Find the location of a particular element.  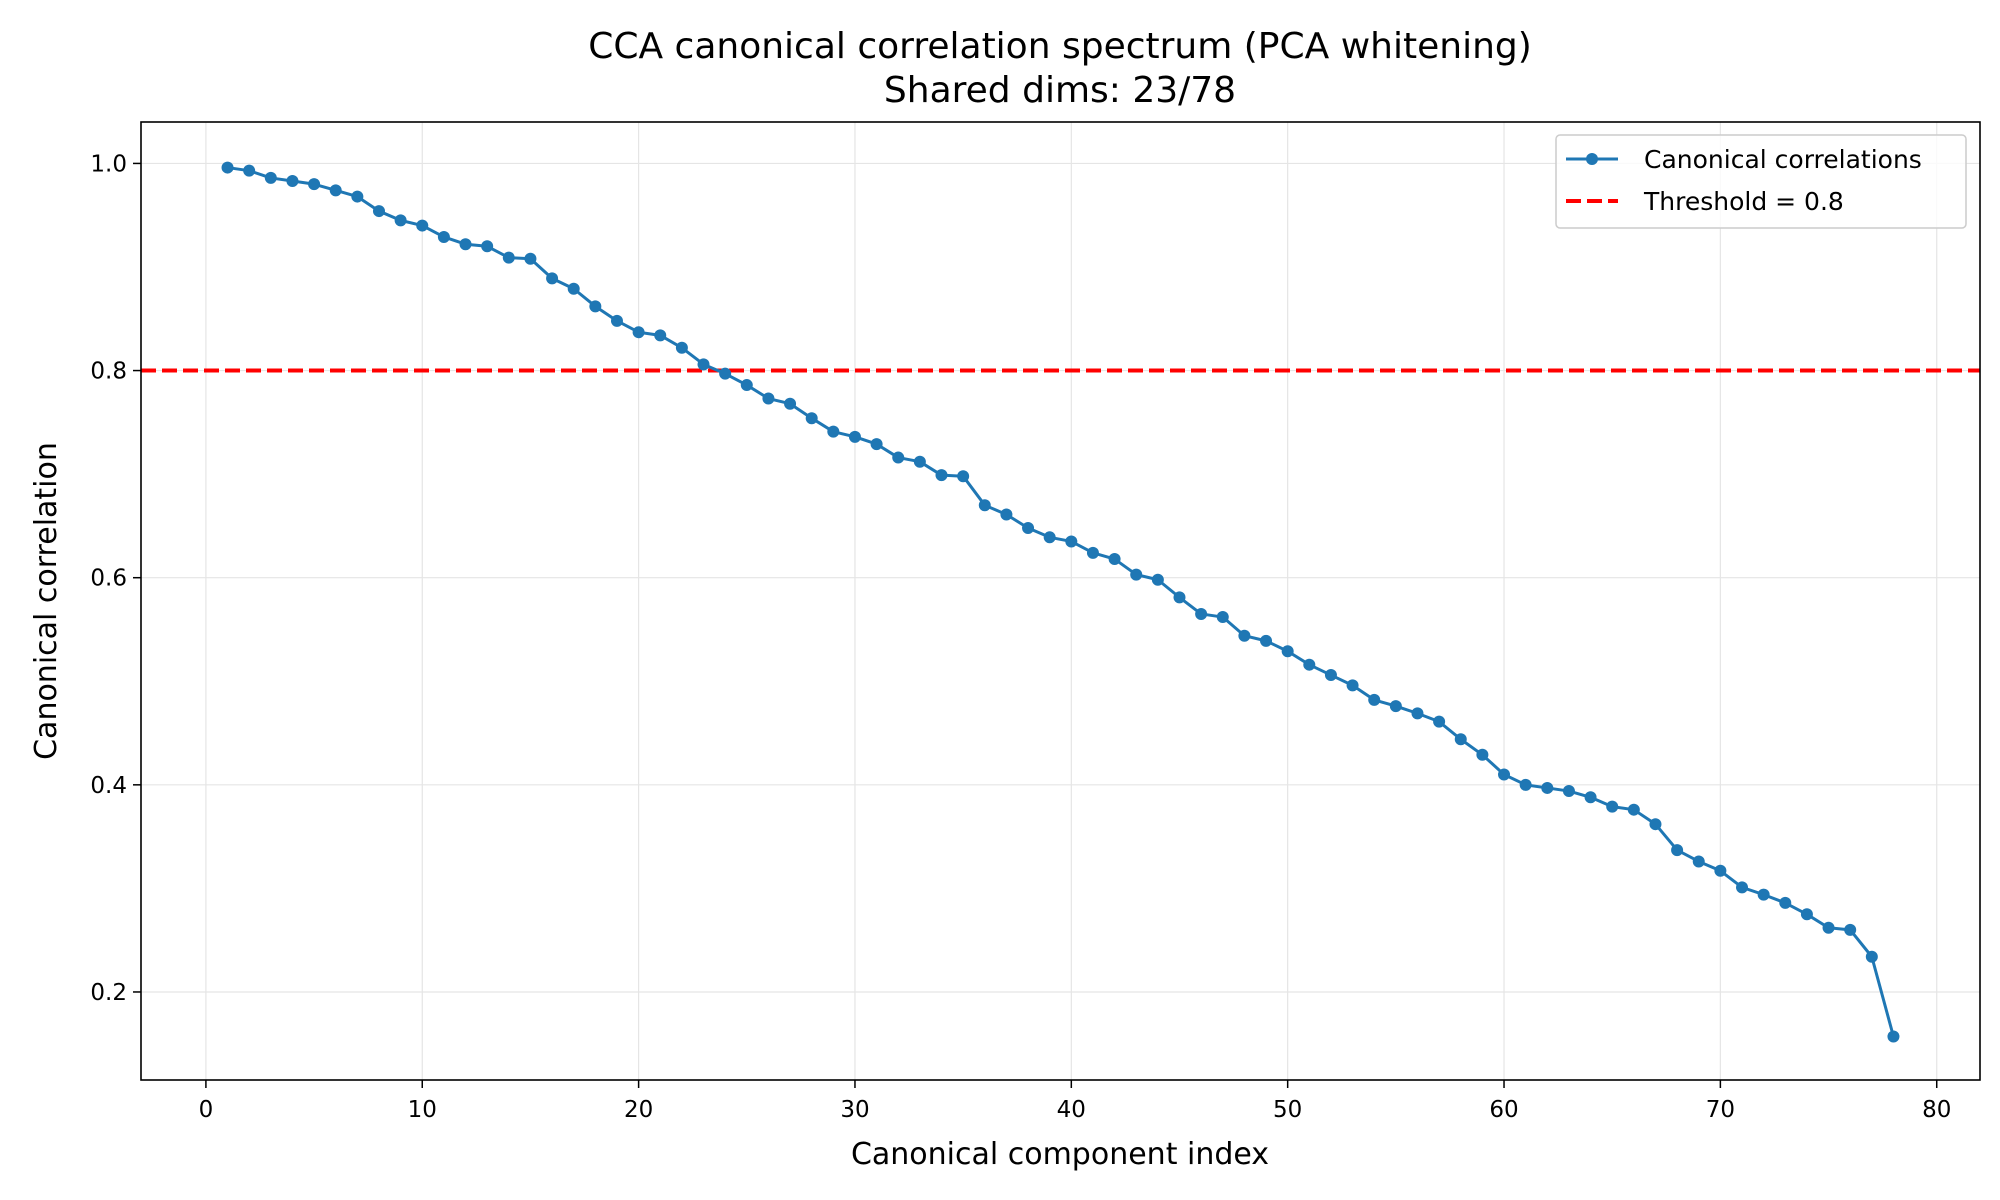

y-tick-label: 0.6 is located at coordinates (108, 579).